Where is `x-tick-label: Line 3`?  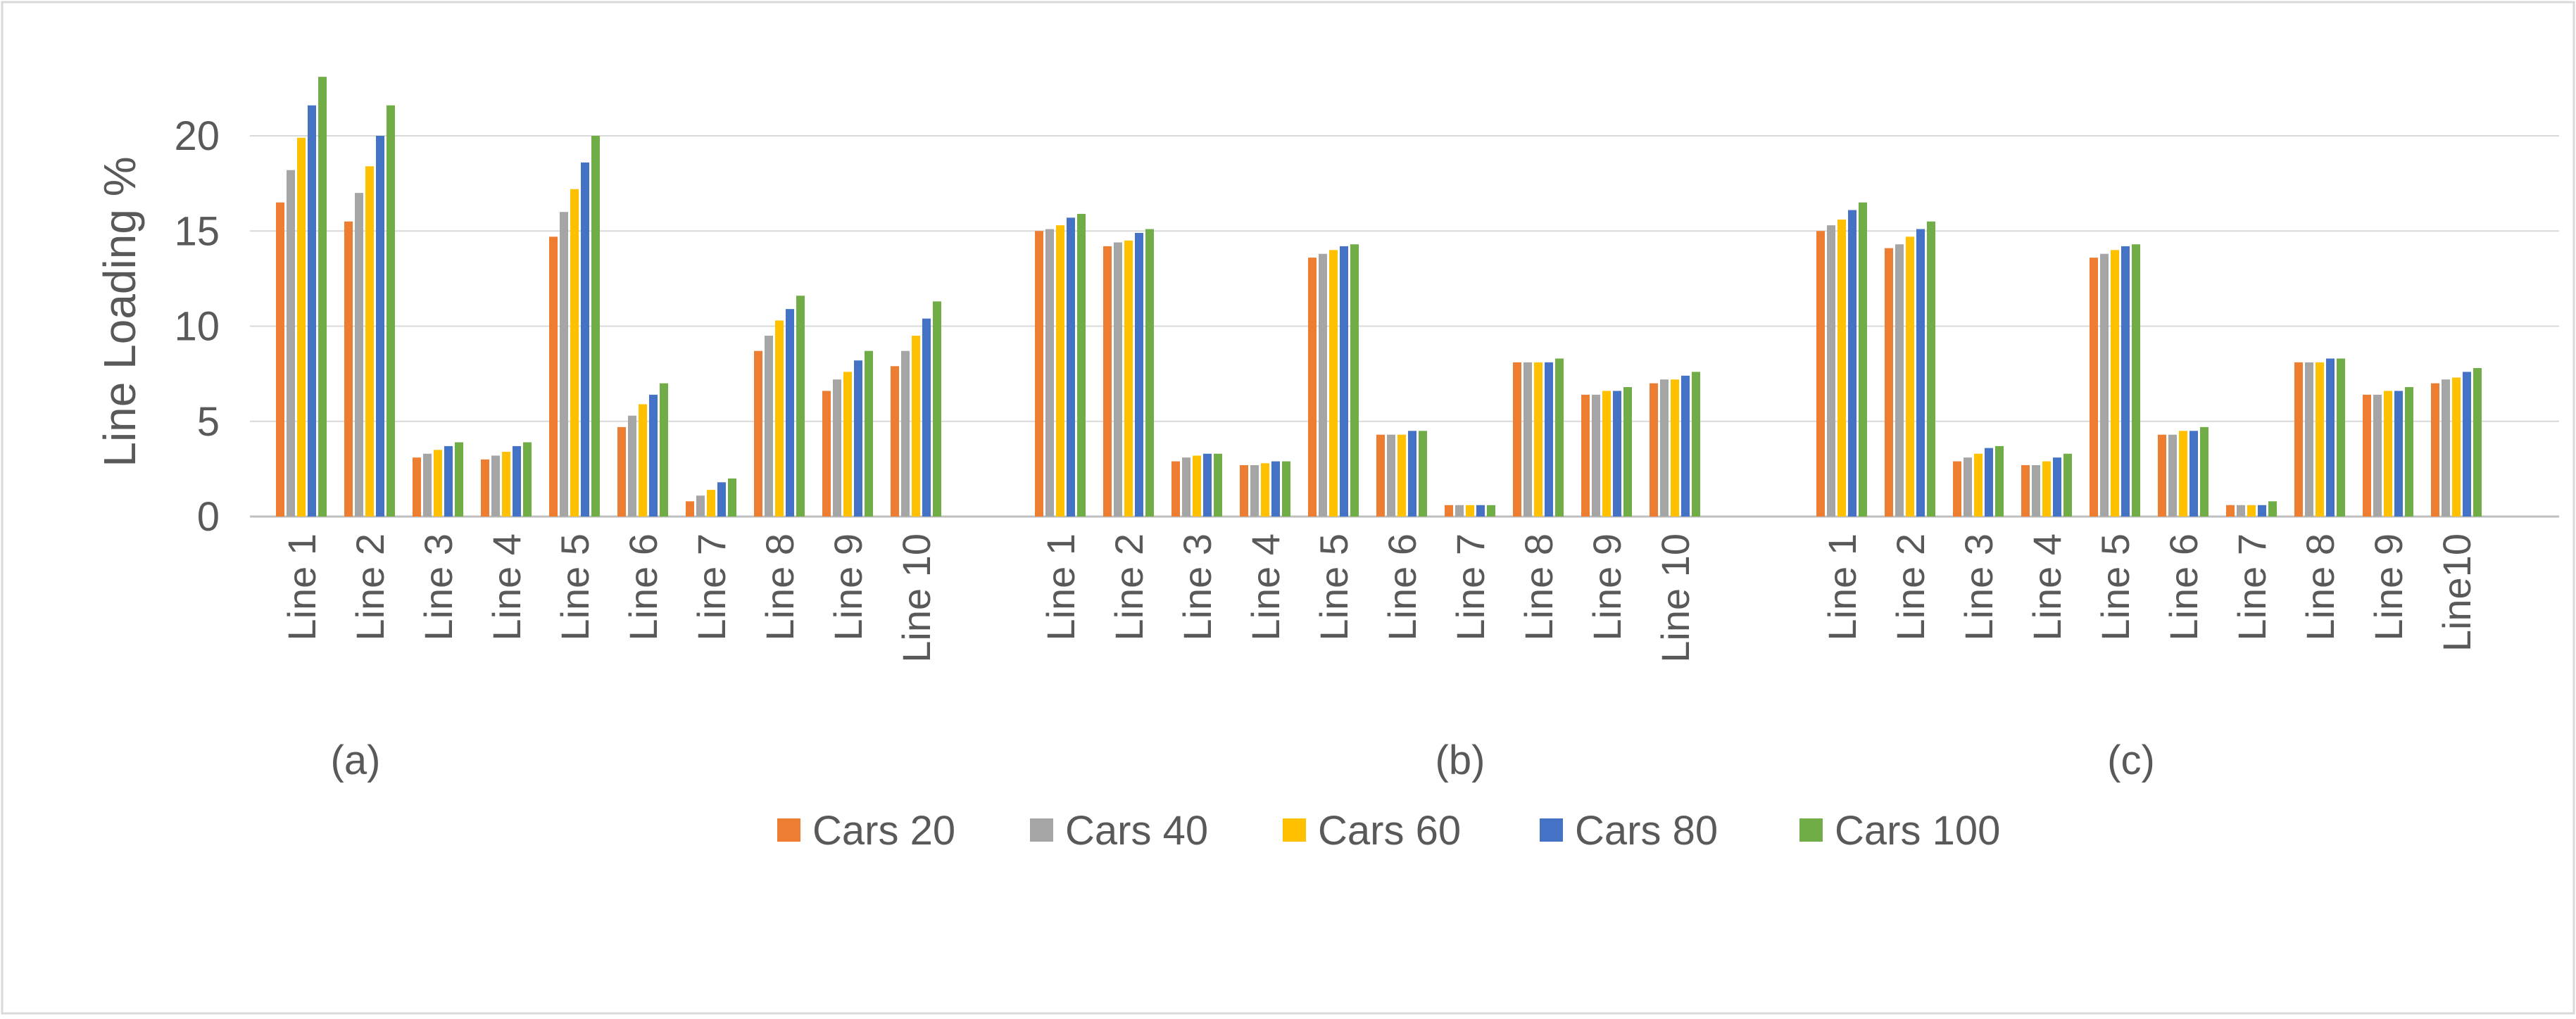 x-tick-label: Line 3 is located at coordinates (438, 587).